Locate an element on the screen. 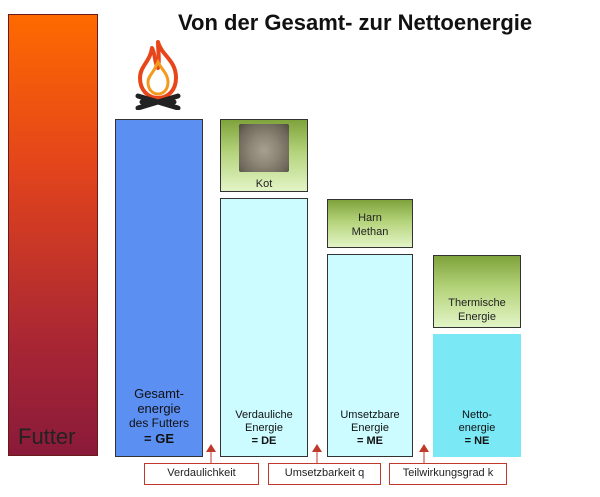 Image resolution: width=600 pixels, height=497 pixels. ge-label-2: energie is located at coordinates (159, 408).